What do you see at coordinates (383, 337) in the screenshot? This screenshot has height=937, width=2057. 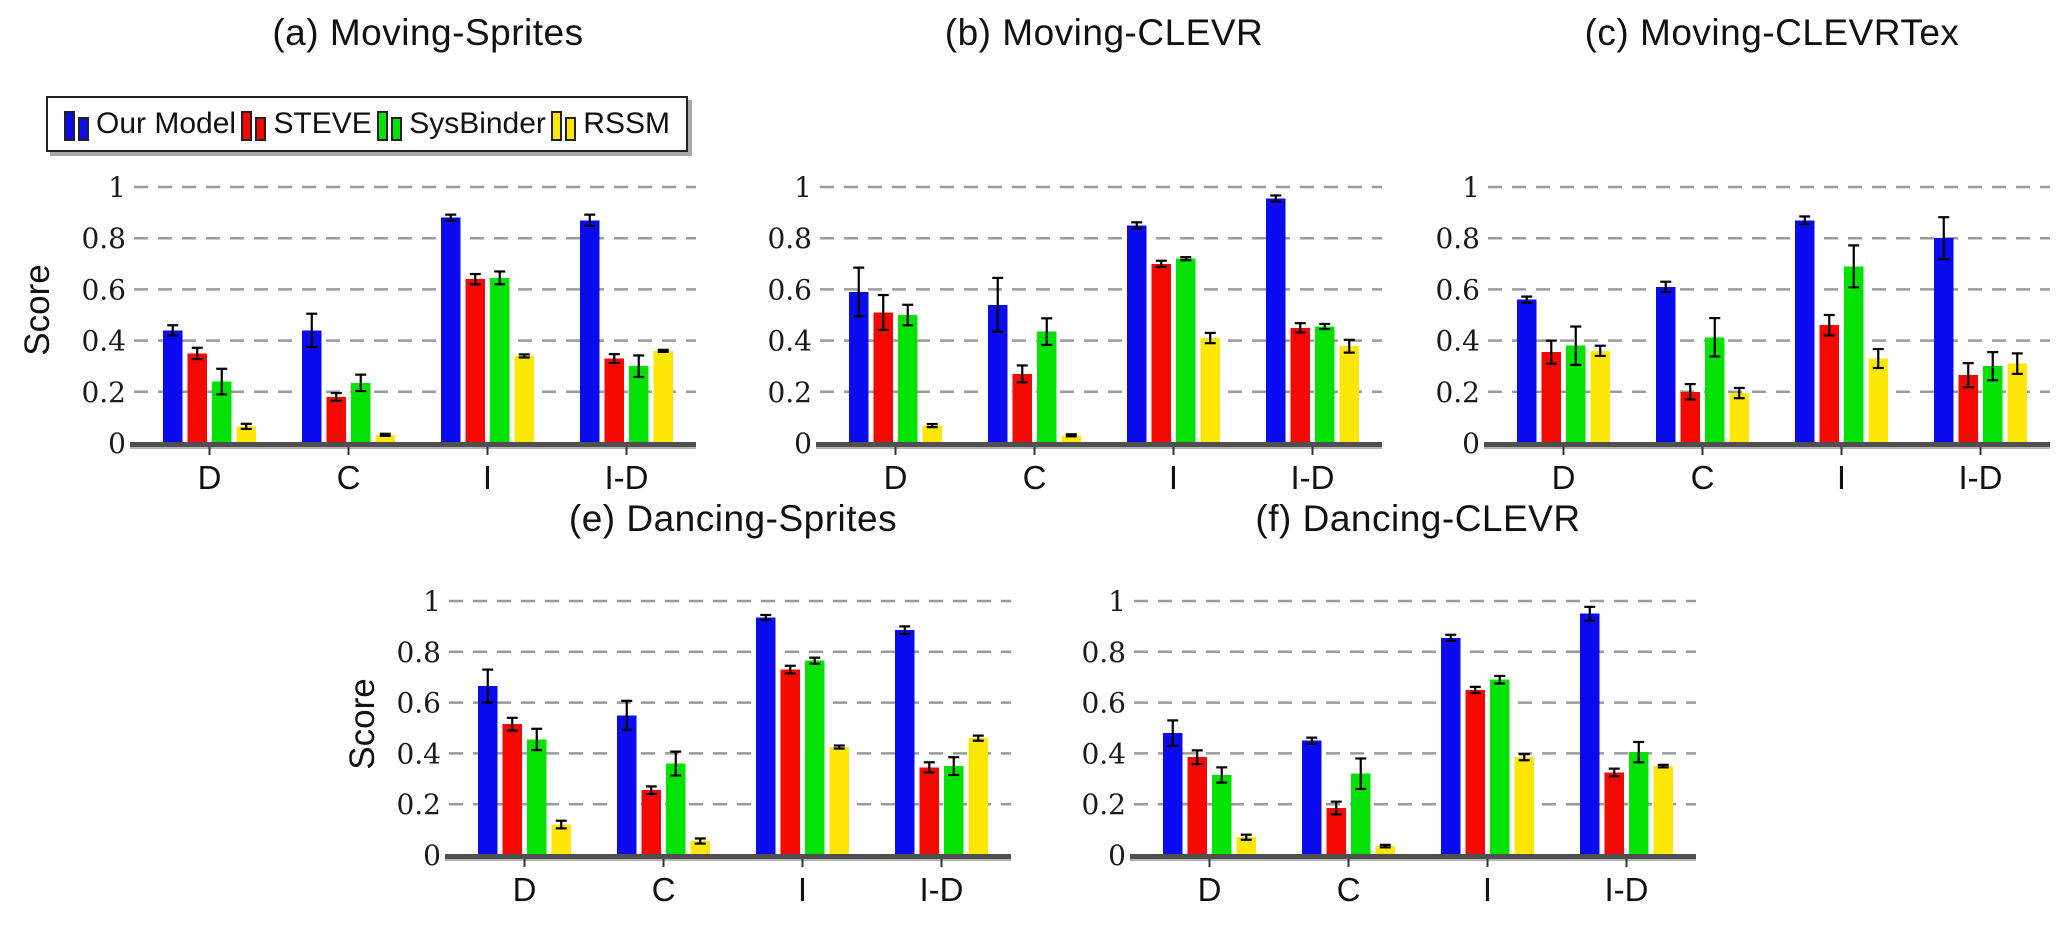 I see `chart-panel-a: 0 0.2 0.4 0.6 0.8 1 D C I I-D` at bounding box center [383, 337].